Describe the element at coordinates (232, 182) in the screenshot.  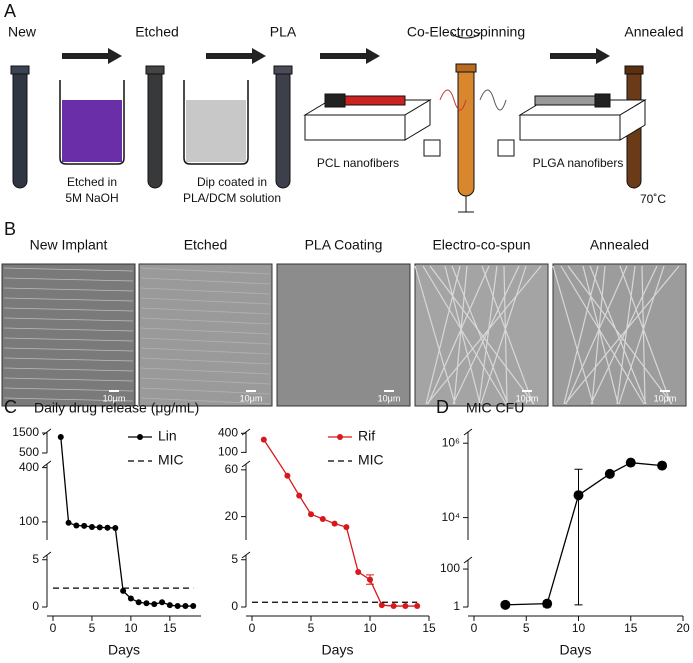
I see `note: Dip coated in` at that location.